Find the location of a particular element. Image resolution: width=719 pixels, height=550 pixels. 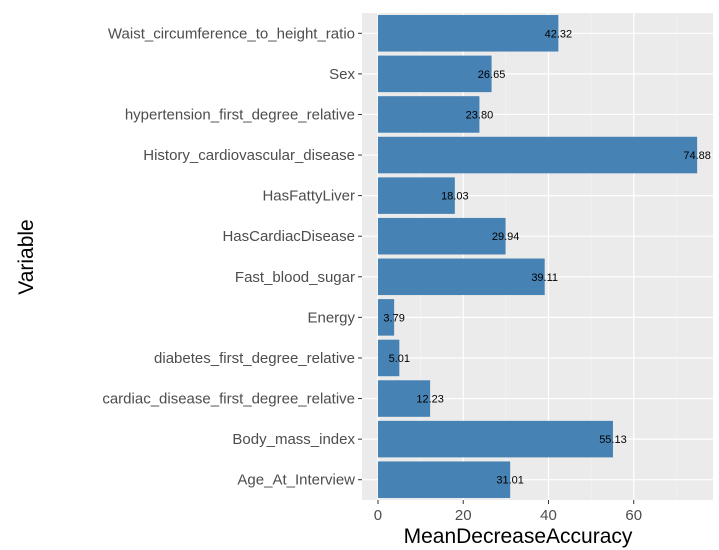

bar-value-label: 5.01 is located at coordinates (399, 359).